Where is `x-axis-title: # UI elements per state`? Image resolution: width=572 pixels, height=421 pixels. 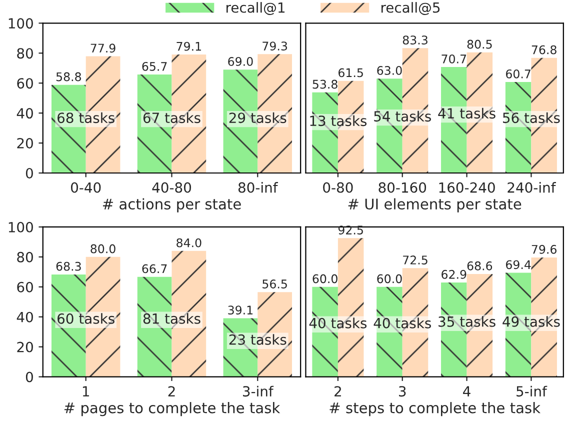
x-axis-title: # UI elements per state is located at coordinates (435, 205).